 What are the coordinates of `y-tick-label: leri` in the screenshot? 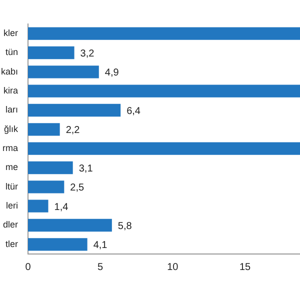 It's located at (12, 205).